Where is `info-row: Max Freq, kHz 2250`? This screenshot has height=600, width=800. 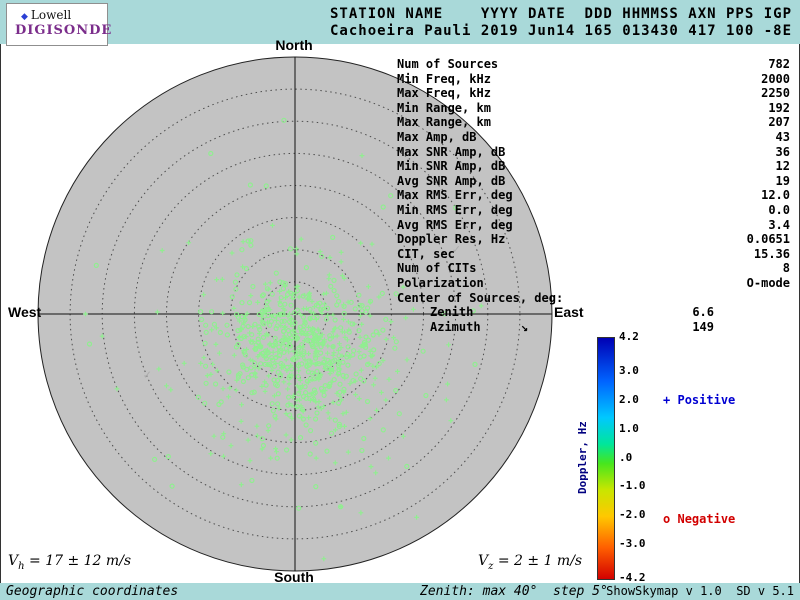
info-row: Max Freq, kHz 2250 is located at coordinates (593, 93).